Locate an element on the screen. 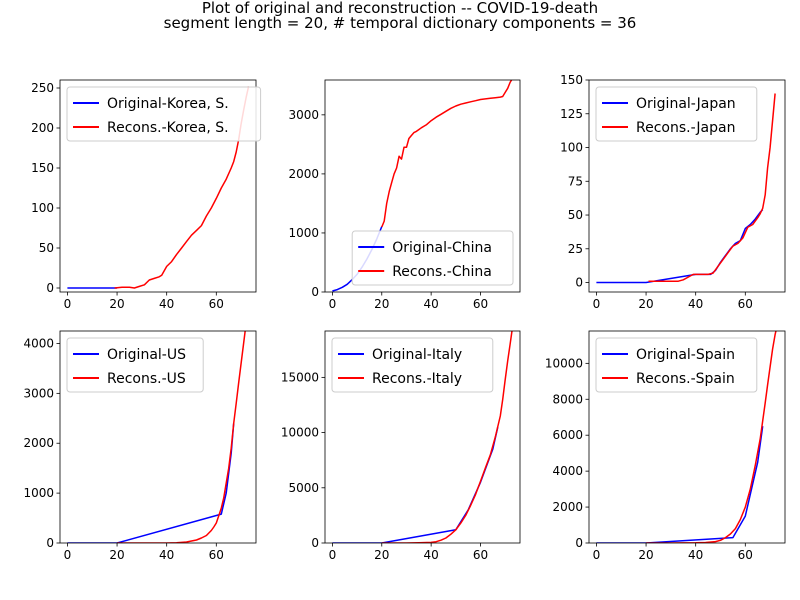 The height and width of the screenshot is (600, 800). legend-us: Original-US Recons.-US is located at coordinates (135, 365).